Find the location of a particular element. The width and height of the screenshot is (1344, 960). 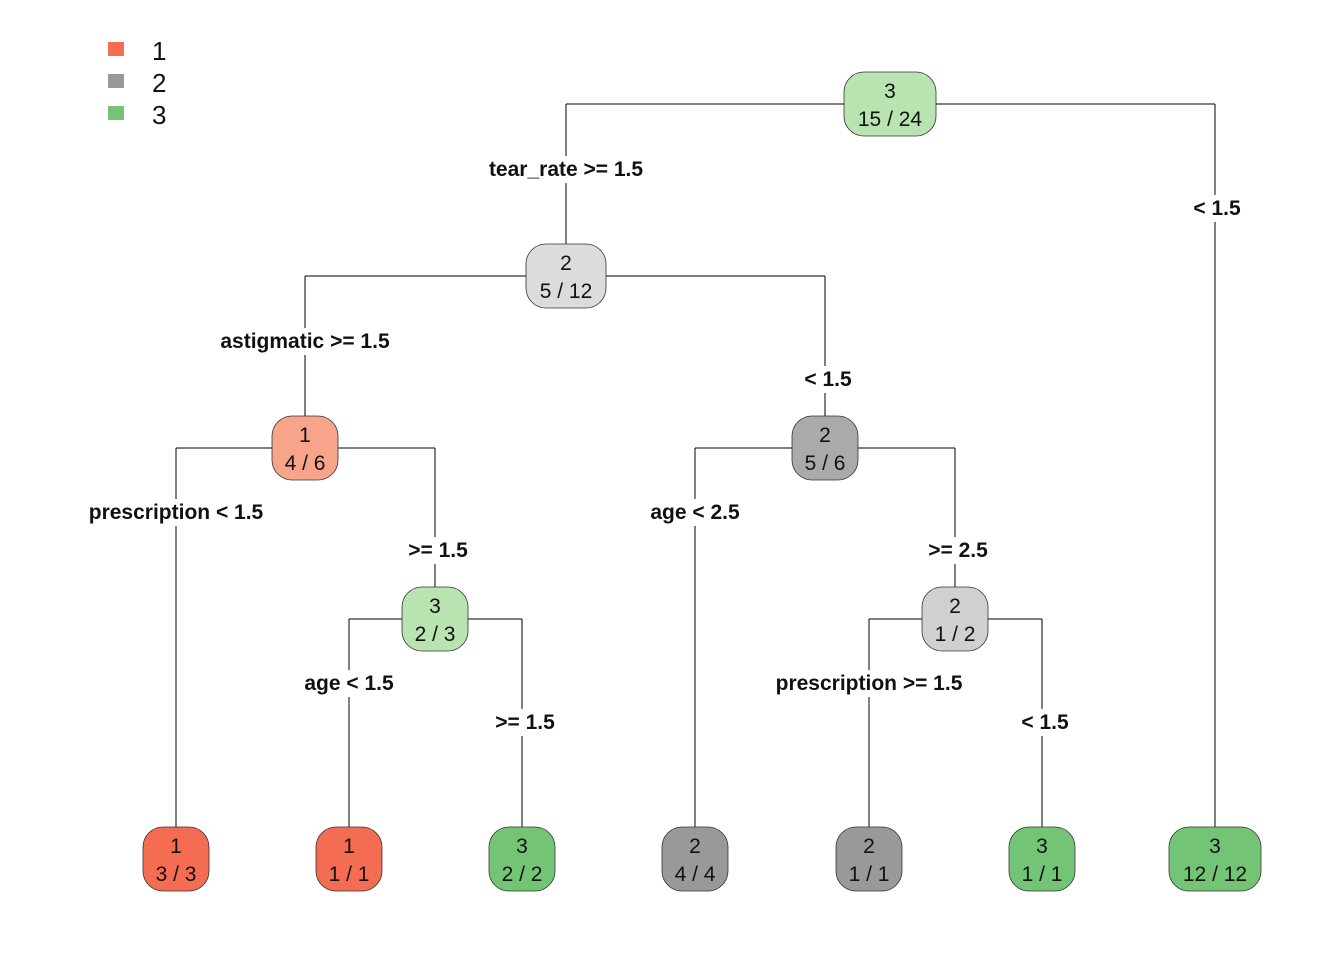

tree-node-root: 3 15 / 24 is located at coordinates (890, 104).